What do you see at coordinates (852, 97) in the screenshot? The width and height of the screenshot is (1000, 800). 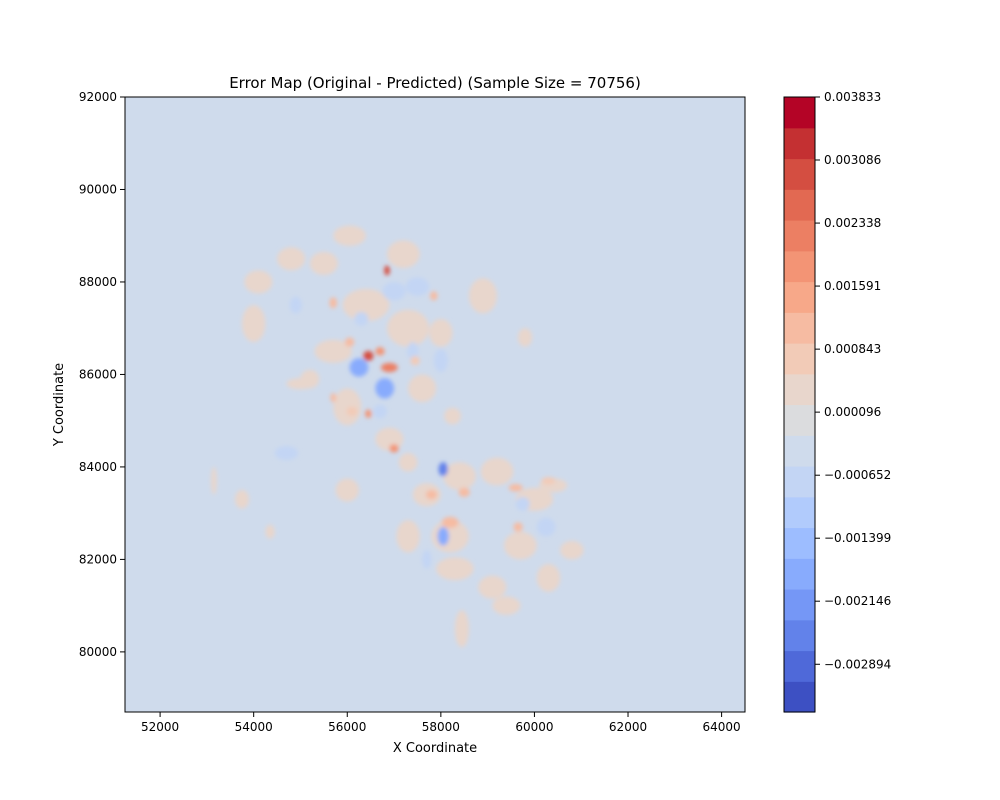 I see `colorbar-tick-label: 0.003833` at bounding box center [852, 97].